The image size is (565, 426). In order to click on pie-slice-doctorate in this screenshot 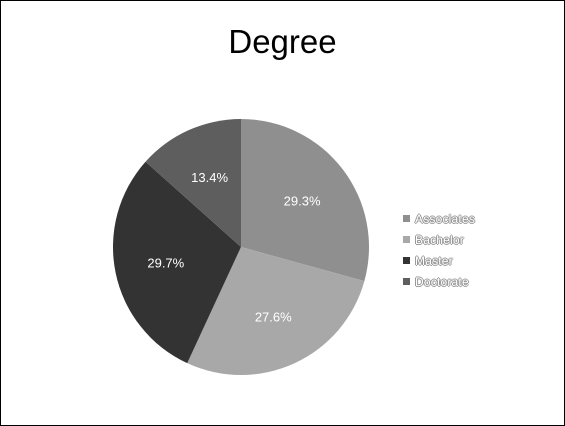, I will do `click(193, 183)`.